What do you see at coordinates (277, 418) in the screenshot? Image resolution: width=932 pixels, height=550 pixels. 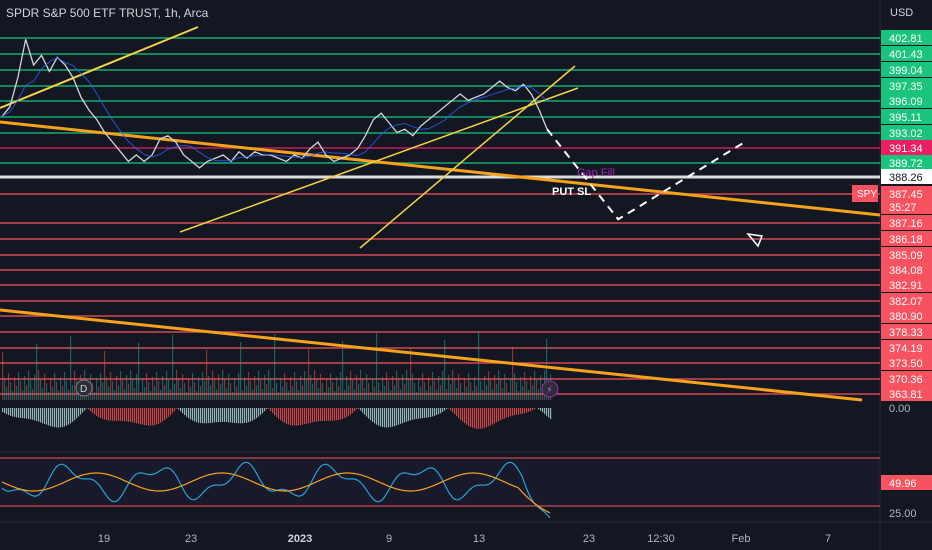 I see `macd-histogram` at bounding box center [277, 418].